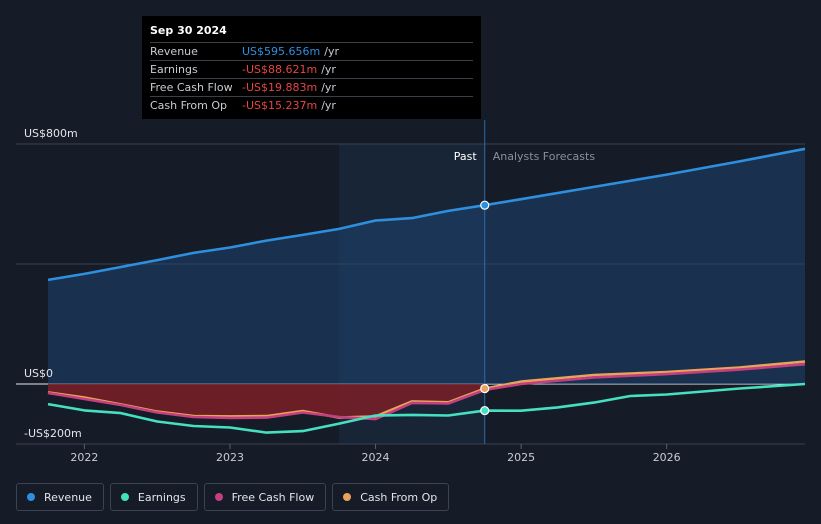  I want to click on tooltip-row-revenue: Revenue US$595.656m /yr, so click(311, 51).